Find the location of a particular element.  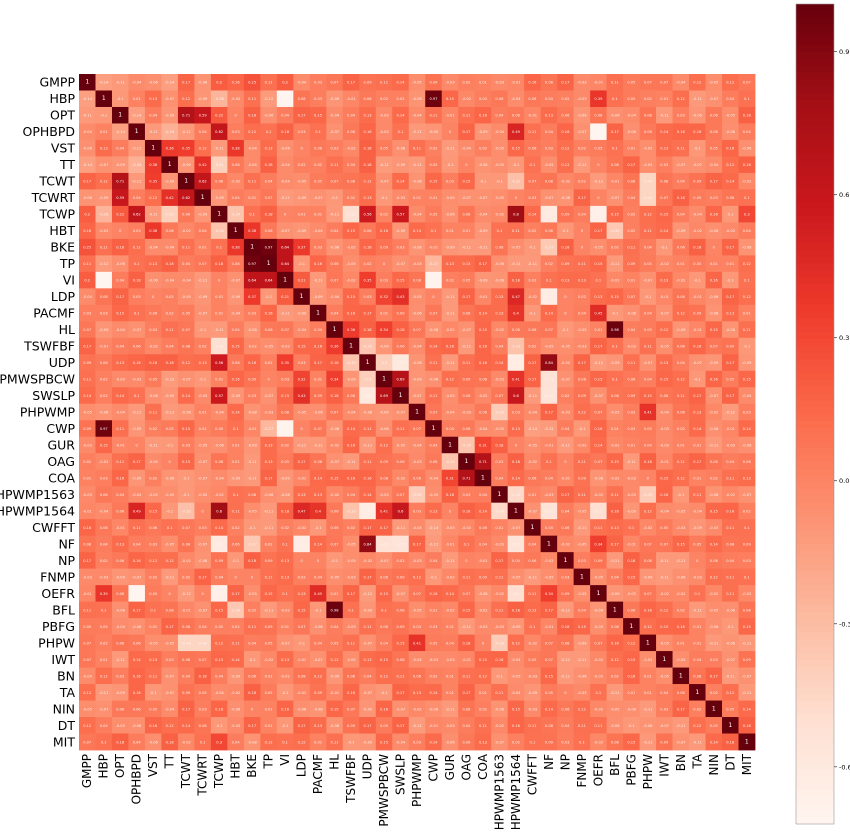

cell-value-label: 0.39 is located at coordinates (598, 99).